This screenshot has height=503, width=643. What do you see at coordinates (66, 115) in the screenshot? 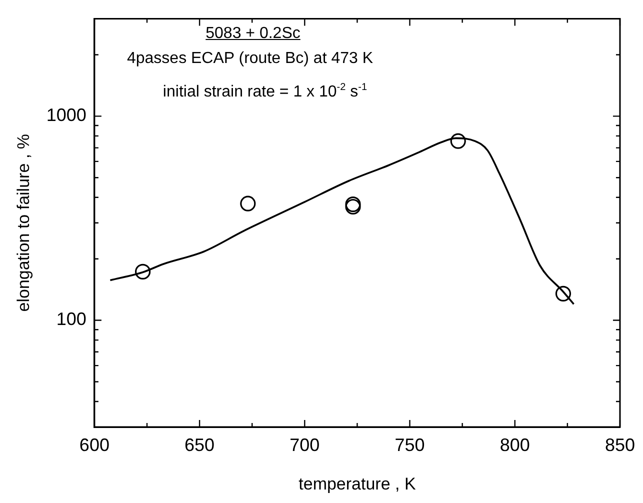
I see `y-tick-label: 1000` at bounding box center [66, 115].